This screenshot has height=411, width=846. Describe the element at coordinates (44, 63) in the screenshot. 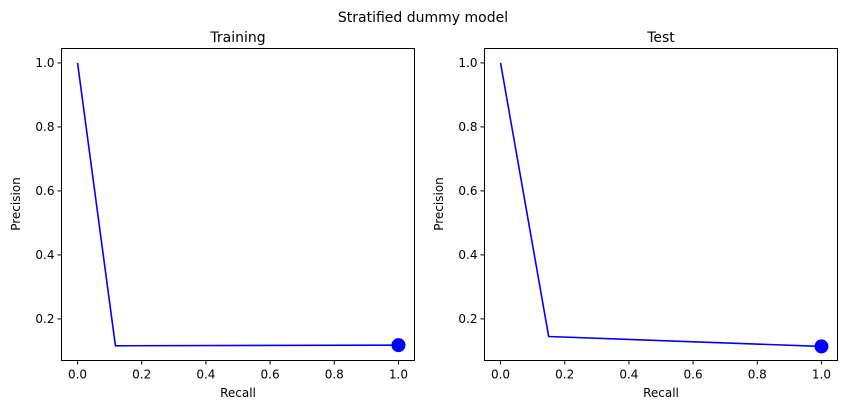

I see `training-y-tick-label: 1.0` at that location.